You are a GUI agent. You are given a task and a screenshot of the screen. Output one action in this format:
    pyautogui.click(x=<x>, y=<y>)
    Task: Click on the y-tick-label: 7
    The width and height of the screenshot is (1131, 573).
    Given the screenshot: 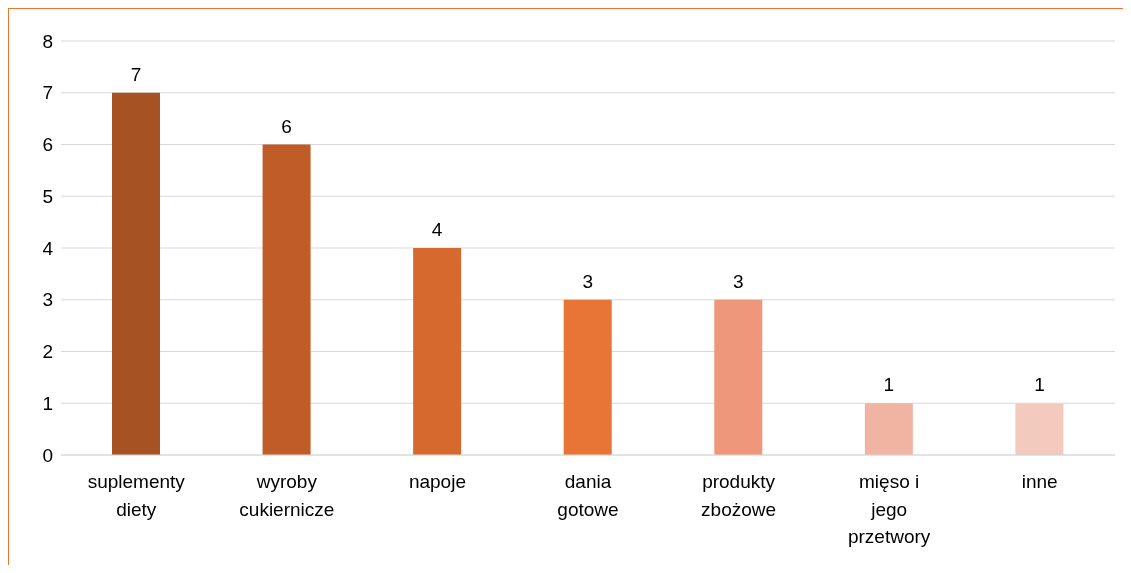 What is the action you would take?
    pyautogui.click(x=47, y=93)
    